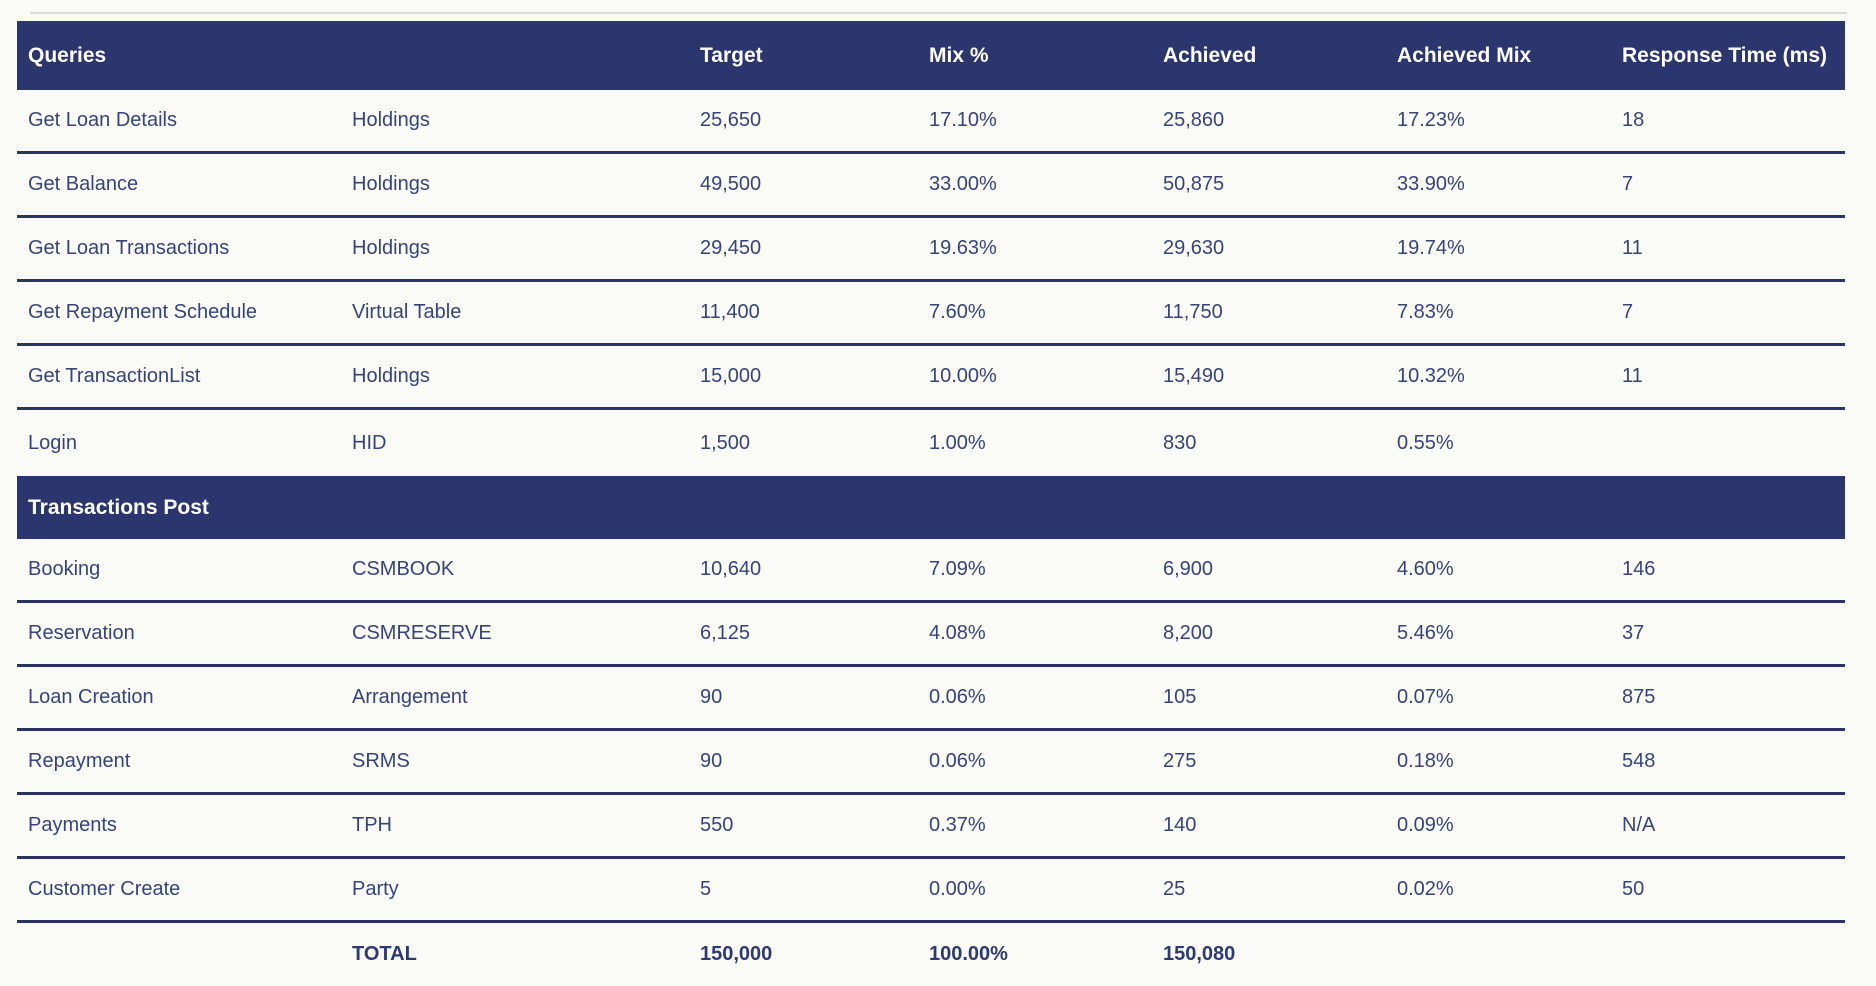 This screenshot has height=986, width=1876. I want to click on cell-achieved-mix: 19.74%, so click(1431, 248).